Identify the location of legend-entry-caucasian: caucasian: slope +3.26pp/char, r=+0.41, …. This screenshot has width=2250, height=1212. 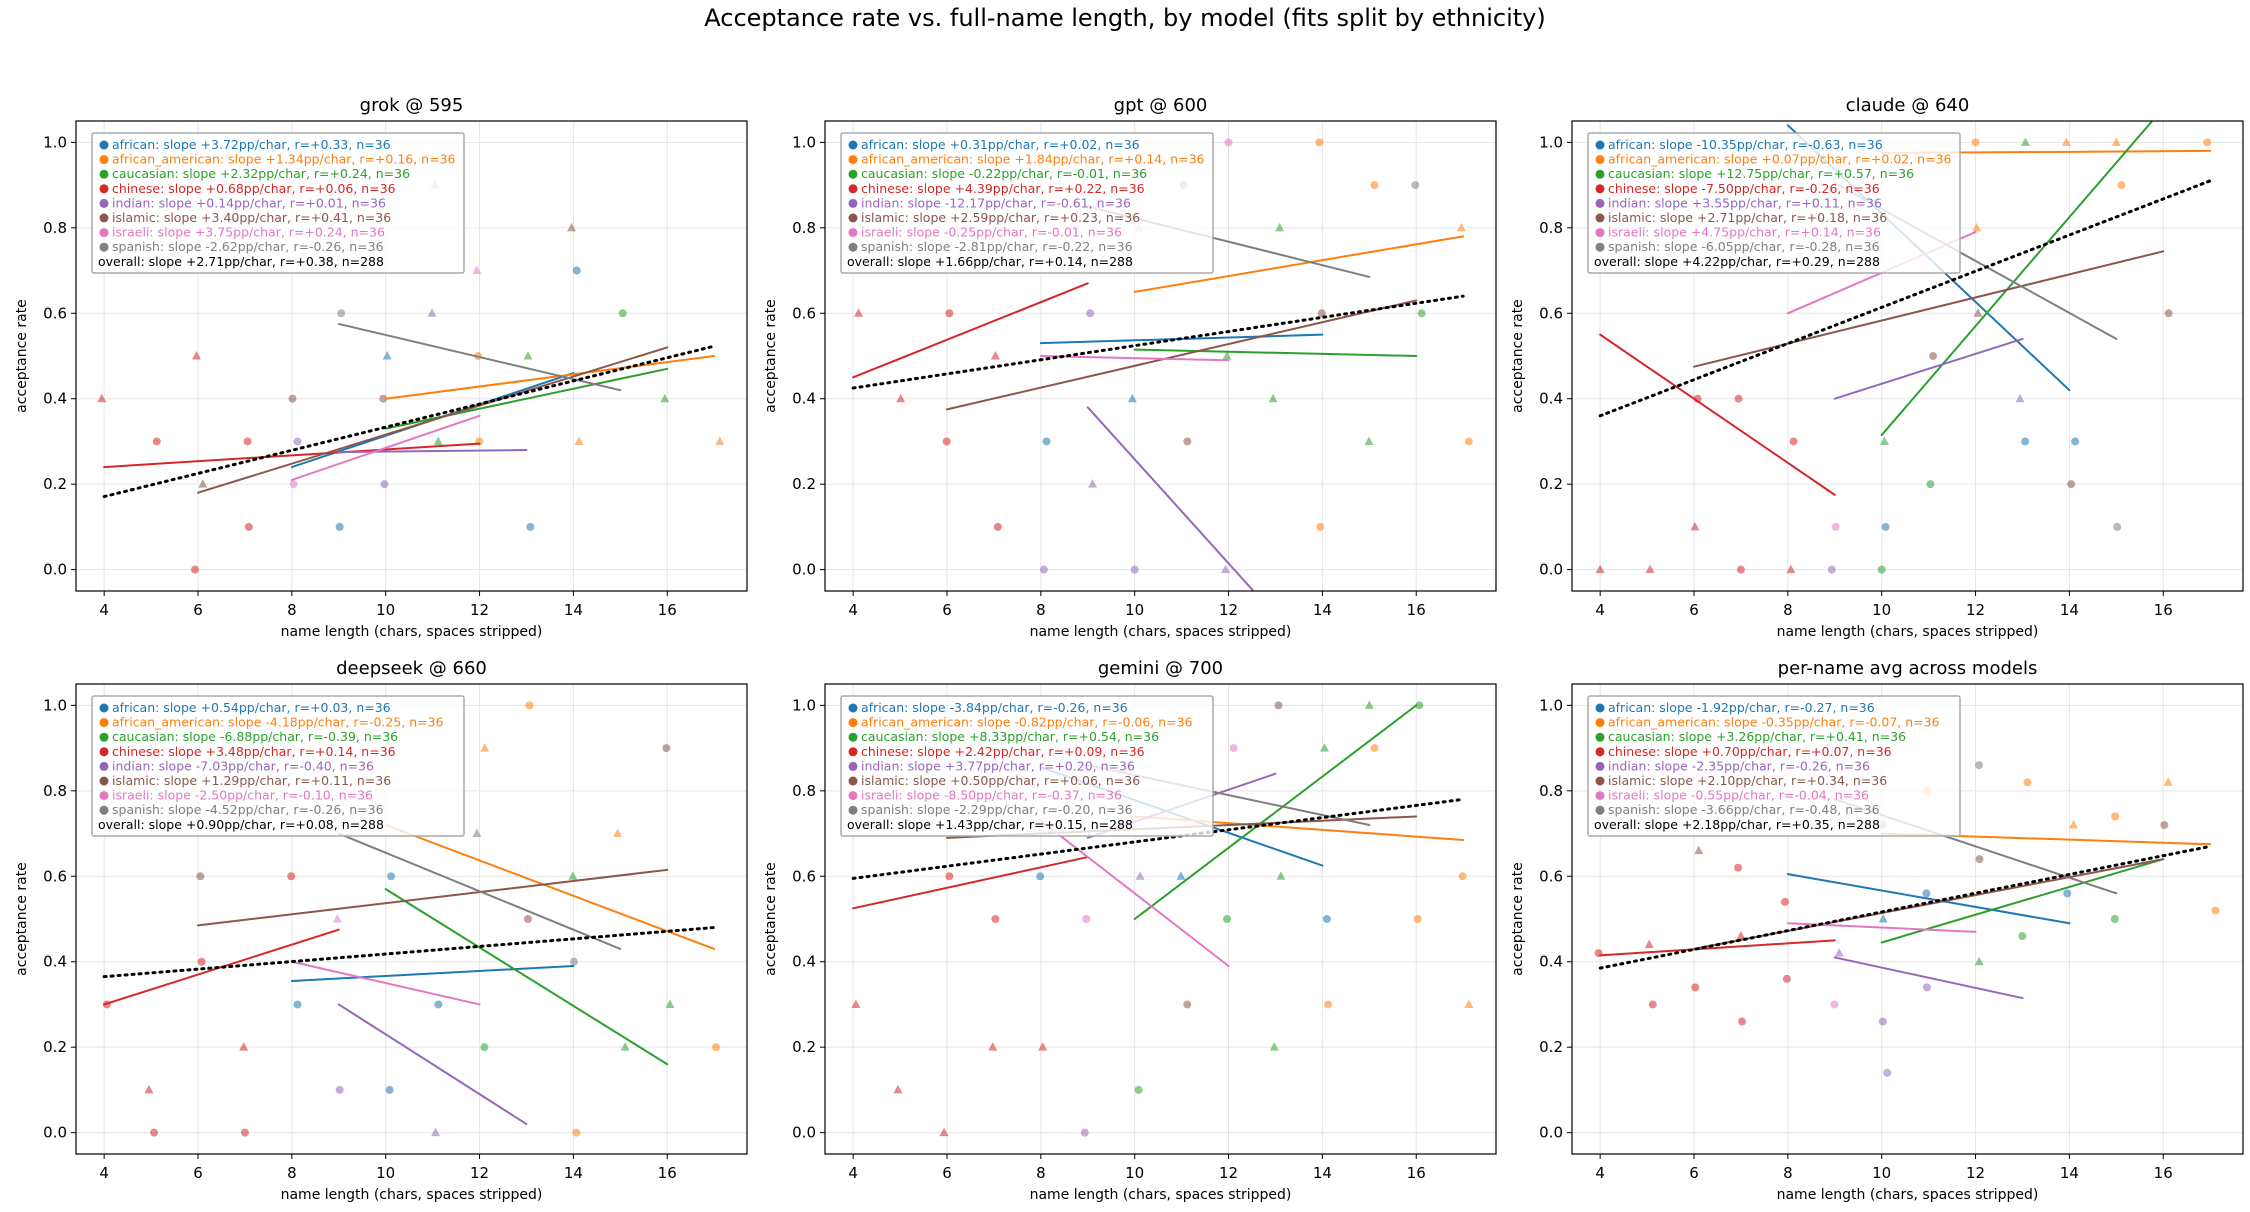
(1757, 736).